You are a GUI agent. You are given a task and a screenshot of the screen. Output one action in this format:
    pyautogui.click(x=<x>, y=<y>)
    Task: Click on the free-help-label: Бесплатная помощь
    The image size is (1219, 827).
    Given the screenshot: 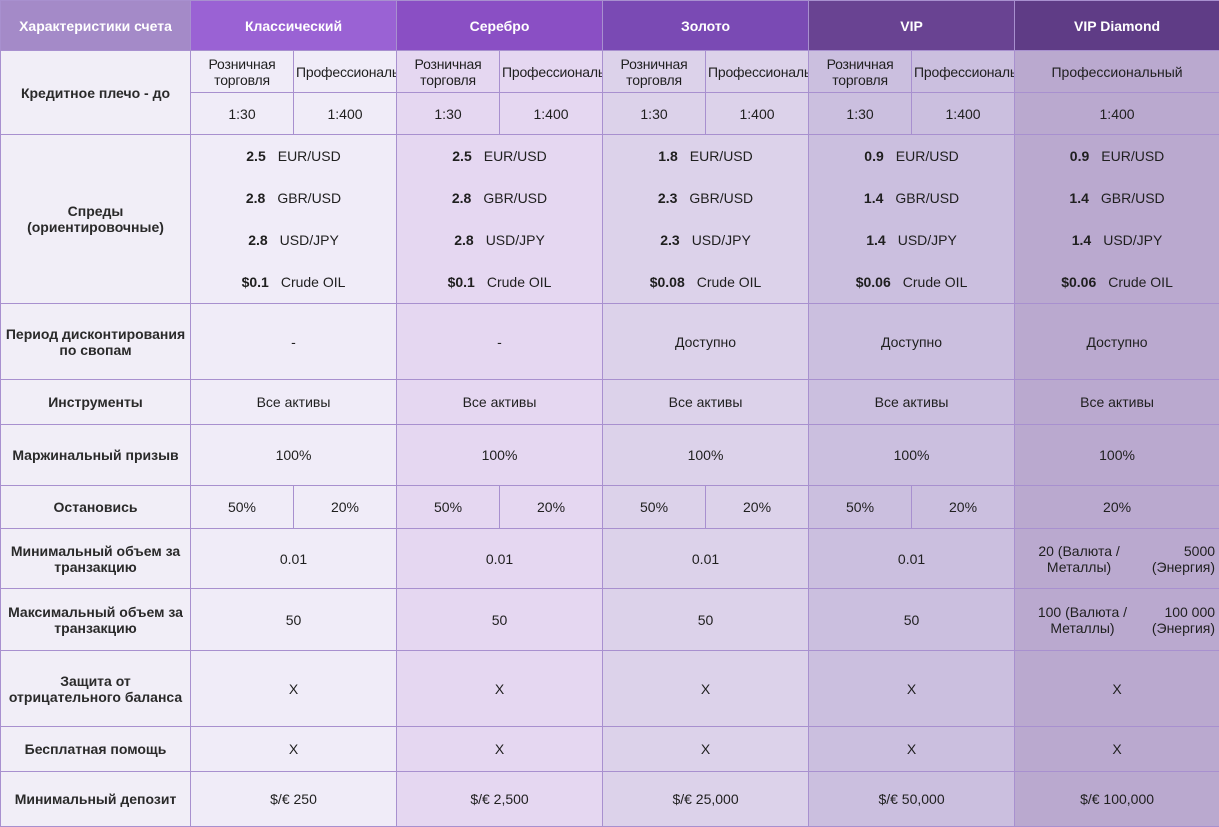 What is the action you would take?
    pyautogui.click(x=96, y=749)
    